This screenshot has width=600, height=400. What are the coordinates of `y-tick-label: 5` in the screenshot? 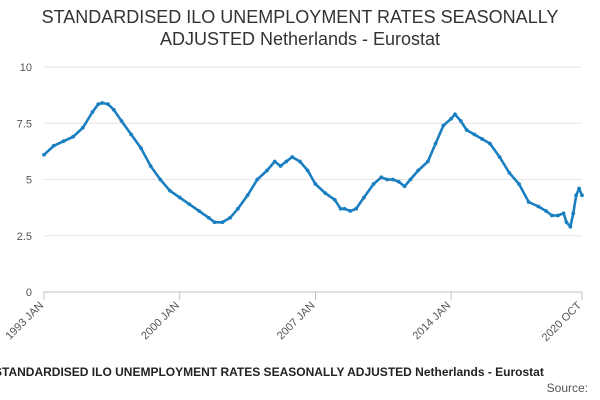 It's located at (29, 181).